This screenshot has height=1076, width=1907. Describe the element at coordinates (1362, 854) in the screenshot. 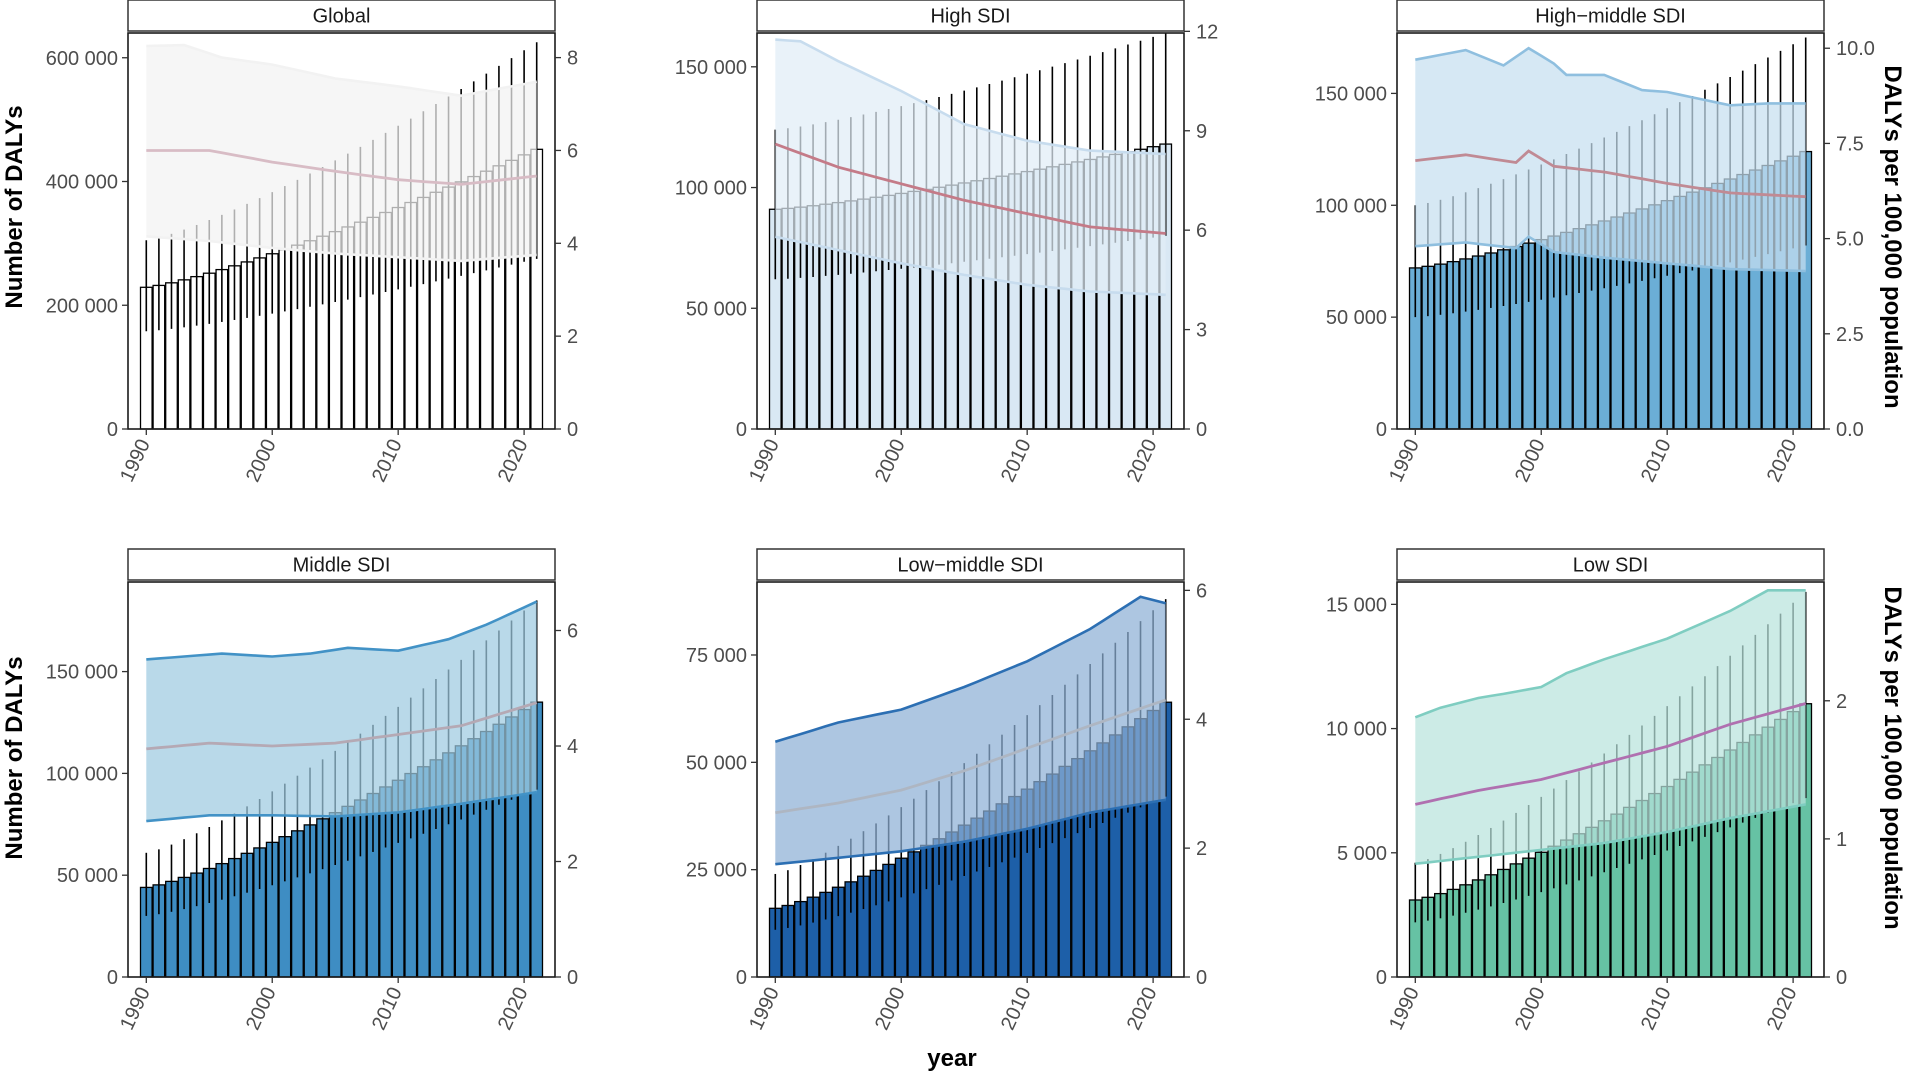

I see `y-left-tick-label: 5 000` at that location.